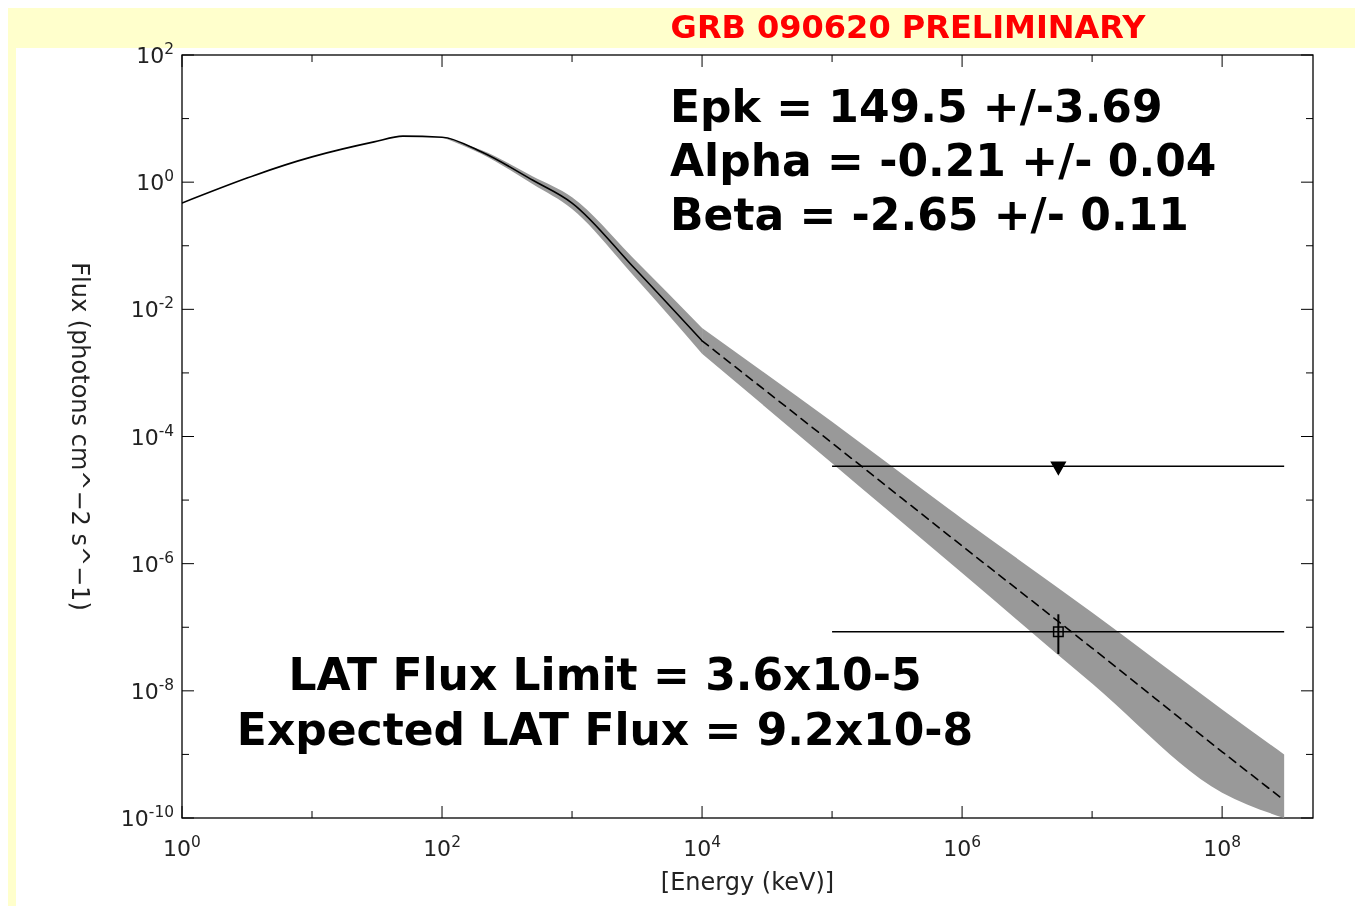  What do you see at coordinates (962, 847) in the screenshot?
I see `x-tick-label: 10$^{6}$` at bounding box center [962, 847].